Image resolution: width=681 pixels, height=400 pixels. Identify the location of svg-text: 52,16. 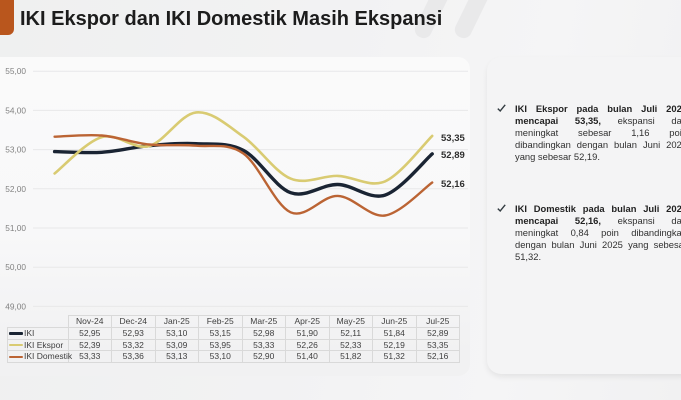
(453, 184).